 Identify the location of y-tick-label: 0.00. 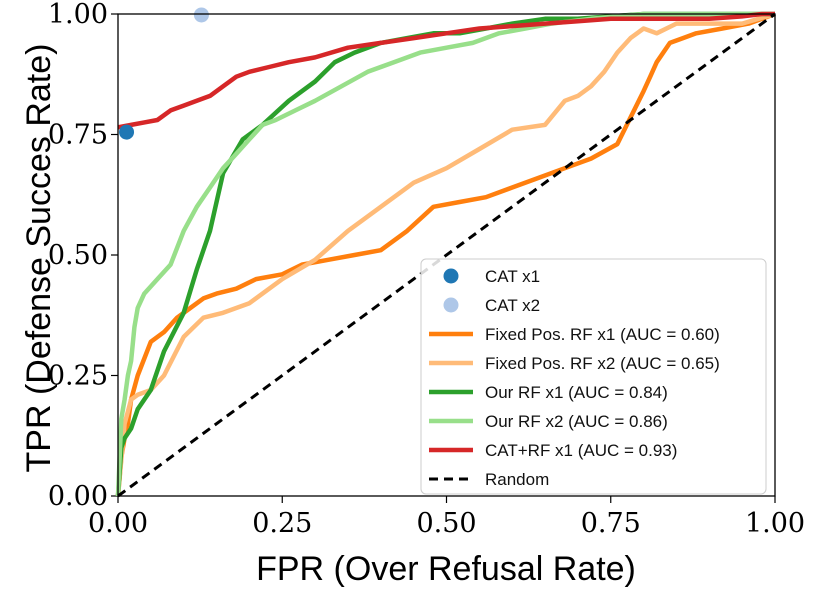
(78, 496).